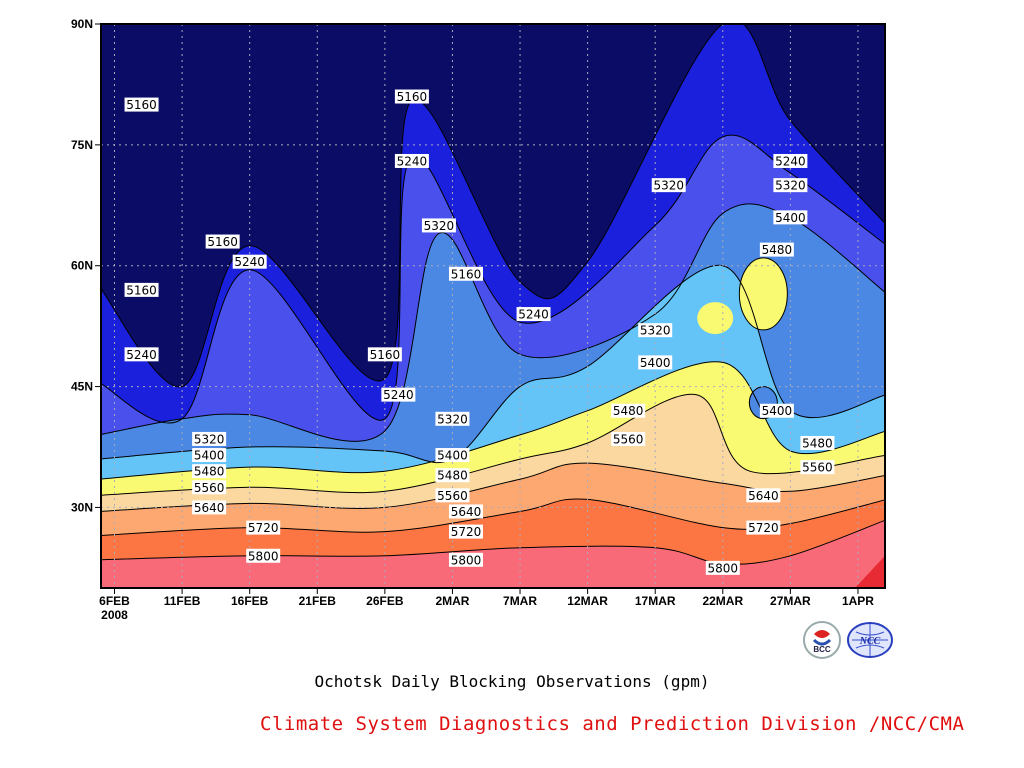 The width and height of the screenshot is (1024, 768). What do you see at coordinates (452, 601) in the screenshot?
I see `x-tick-label: 2MAR` at bounding box center [452, 601].